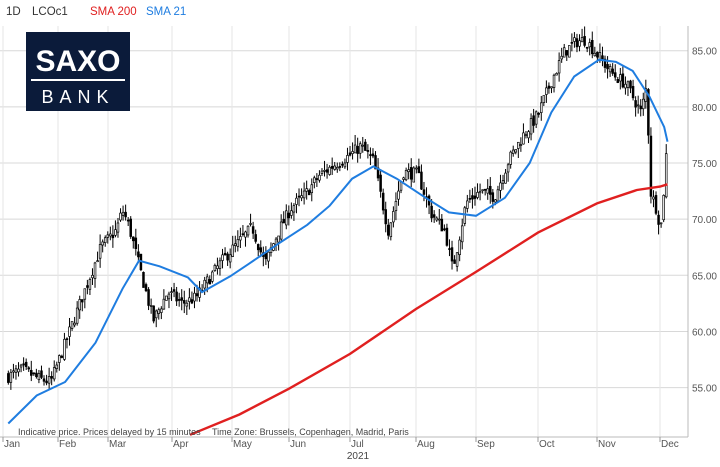 This screenshot has height=467, width=720. What do you see at coordinates (547, 444) in the screenshot?
I see `x-tick-label: Oct` at bounding box center [547, 444].